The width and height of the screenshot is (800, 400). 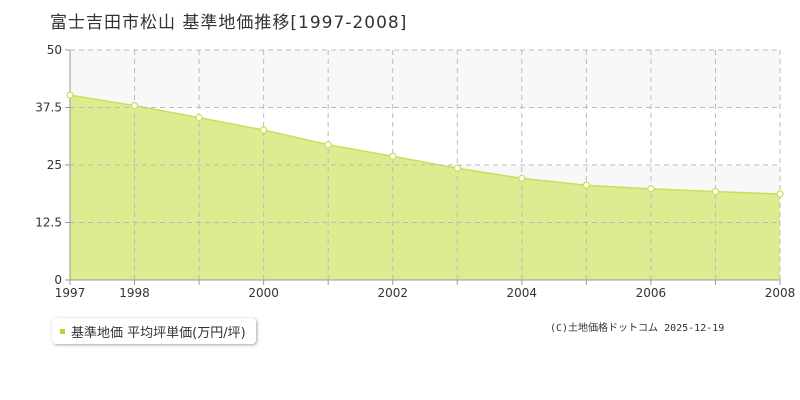 What do you see at coordinates (62, 331) in the screenshot?
I see `legend-marker-icon` at bounding box center [62, 331].